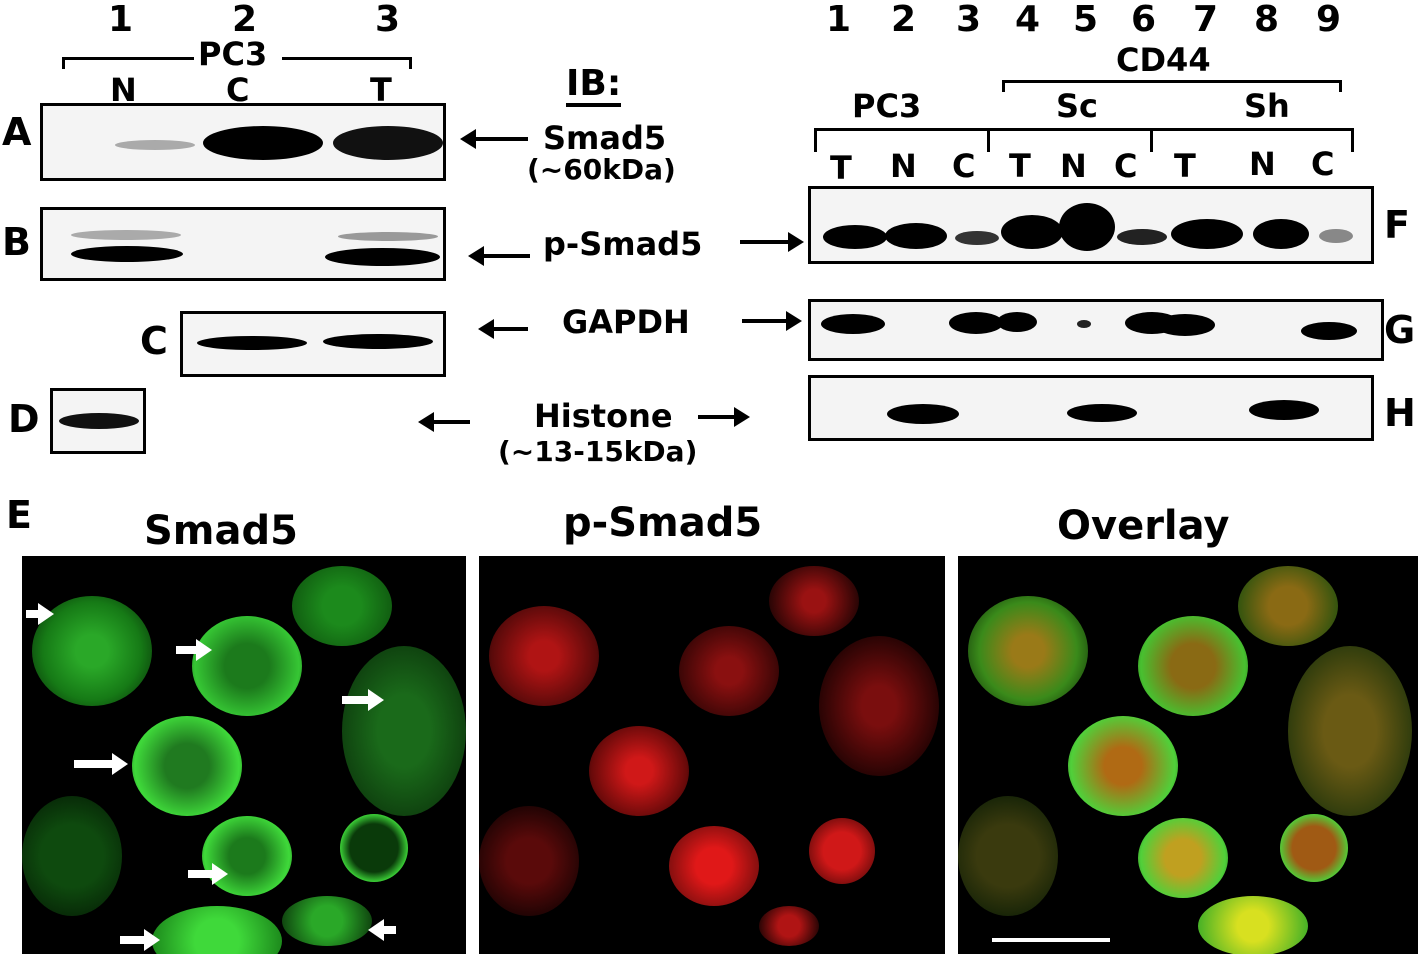  I want to click on right-fraction-1: T, so click(841, 168).